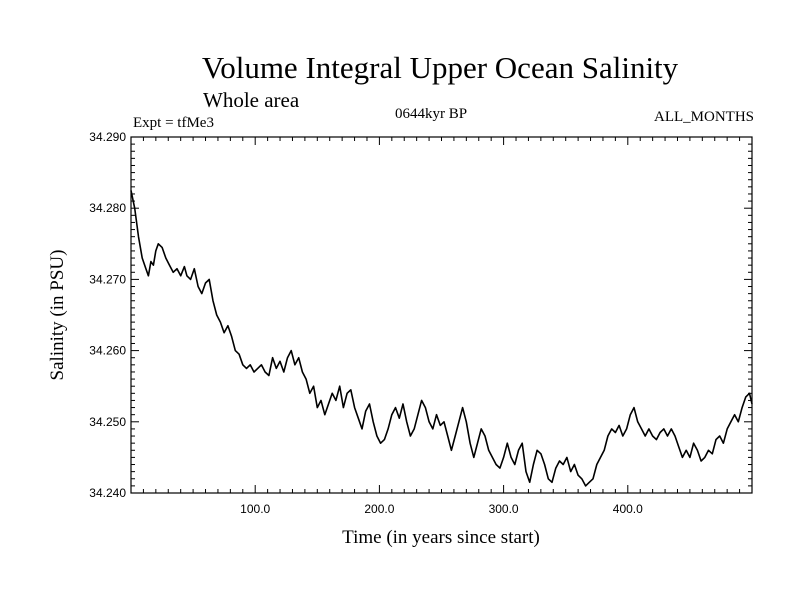 Image resolution: width=800 pixels, height=600 pixels. I want to click on y-axis-title: Salinity (in PSU), so click(57, 315).